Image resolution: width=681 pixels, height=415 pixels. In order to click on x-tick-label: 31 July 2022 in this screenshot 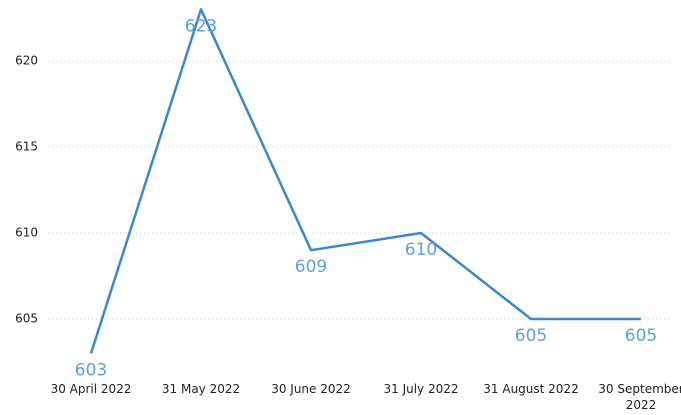, I will do `click(421, 389)`.